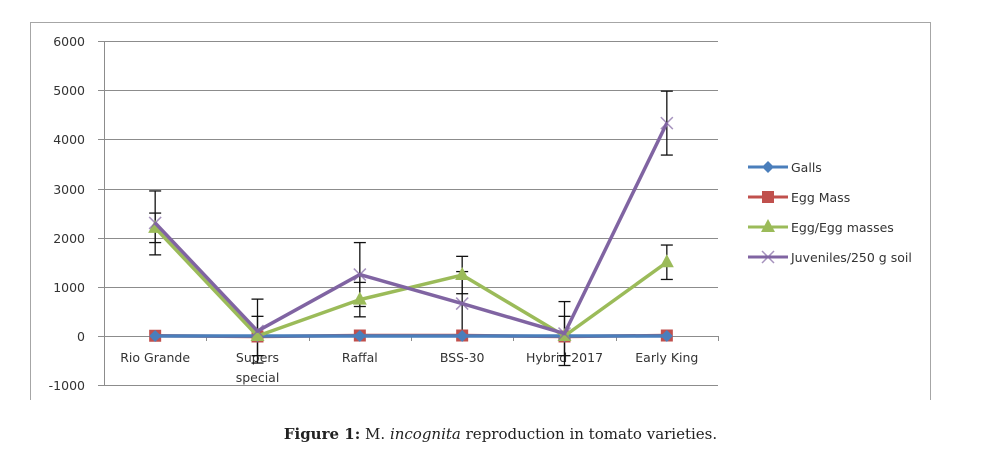 Image resolution: width=1001 pixels, height=457 pixels. Describe the element at coordinates (842, 227) in the screenshot. I see `legend-label: Egg/Egg masses` at that location.